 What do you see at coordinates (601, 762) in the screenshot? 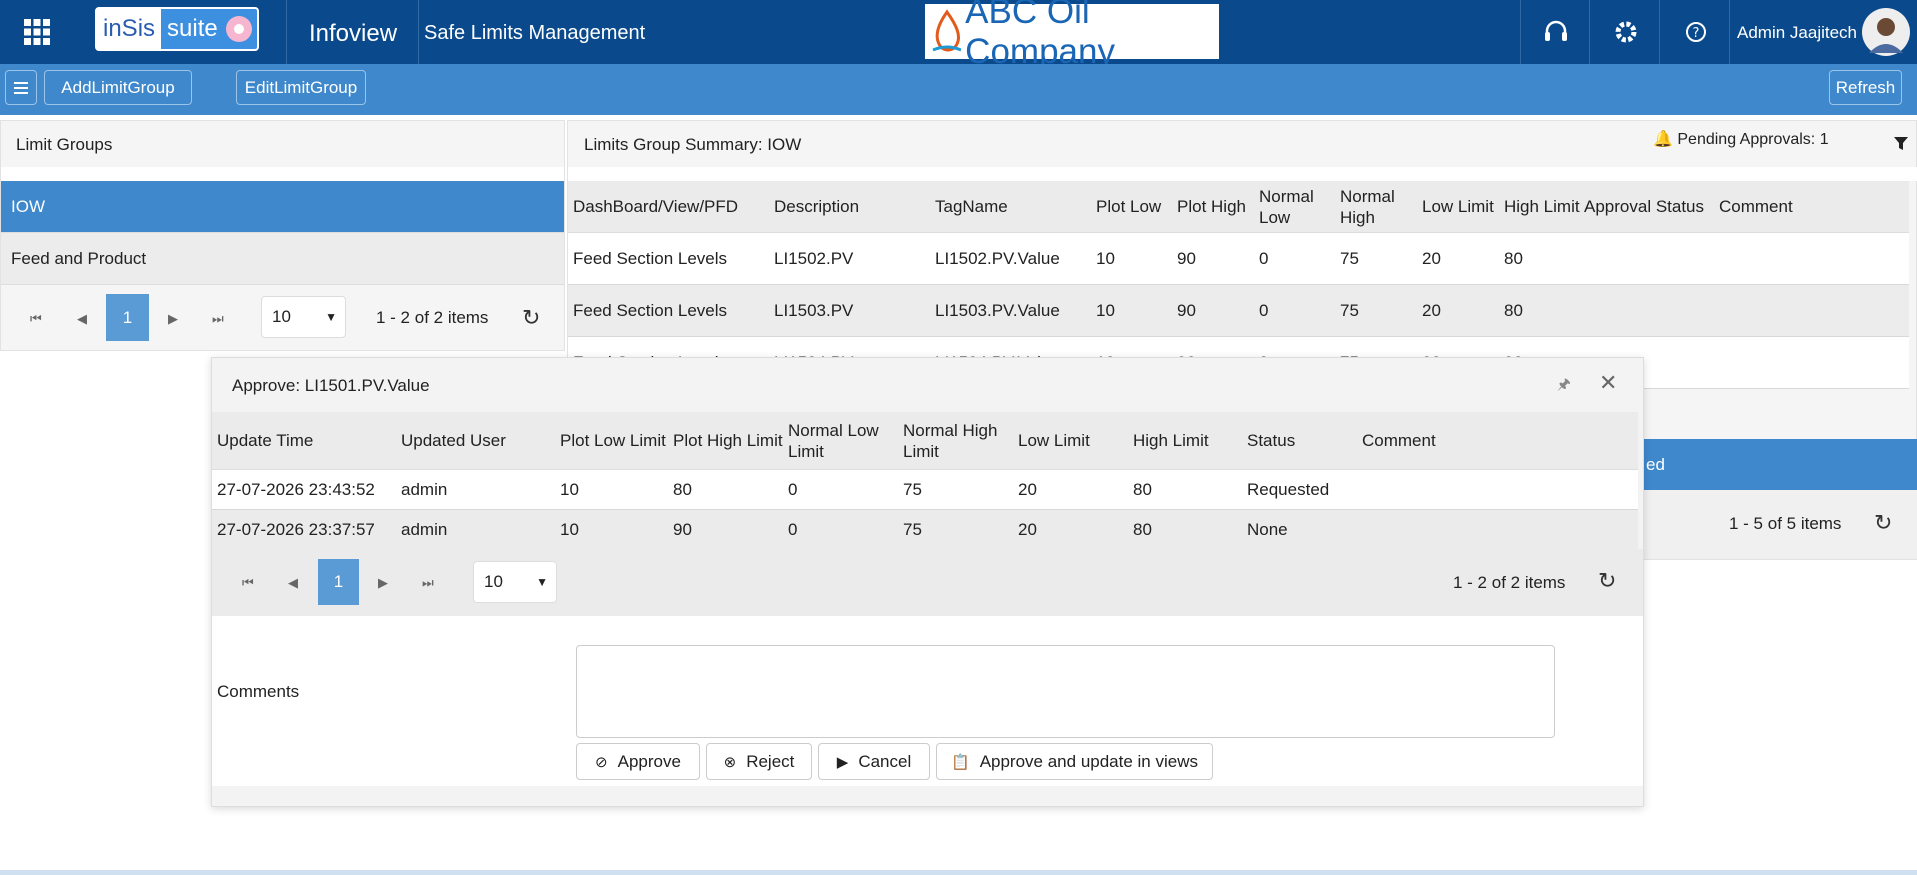
I see `button-icon: ⊘` at bounding box center [601, 762].